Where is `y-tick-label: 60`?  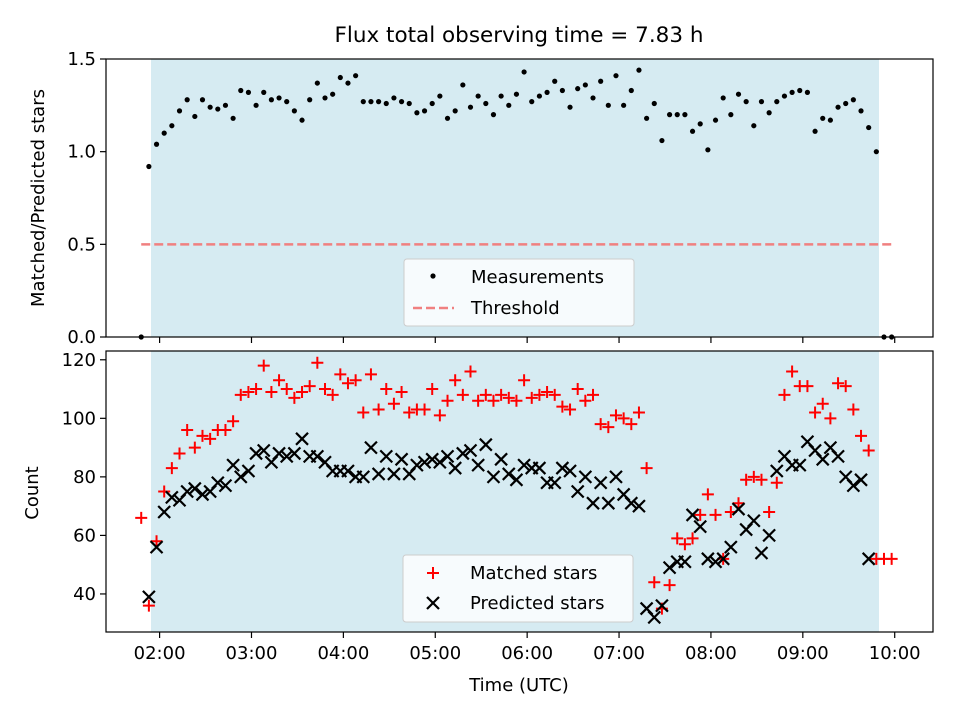
y-tick-label: 60 is located at coordinates (84, 535).